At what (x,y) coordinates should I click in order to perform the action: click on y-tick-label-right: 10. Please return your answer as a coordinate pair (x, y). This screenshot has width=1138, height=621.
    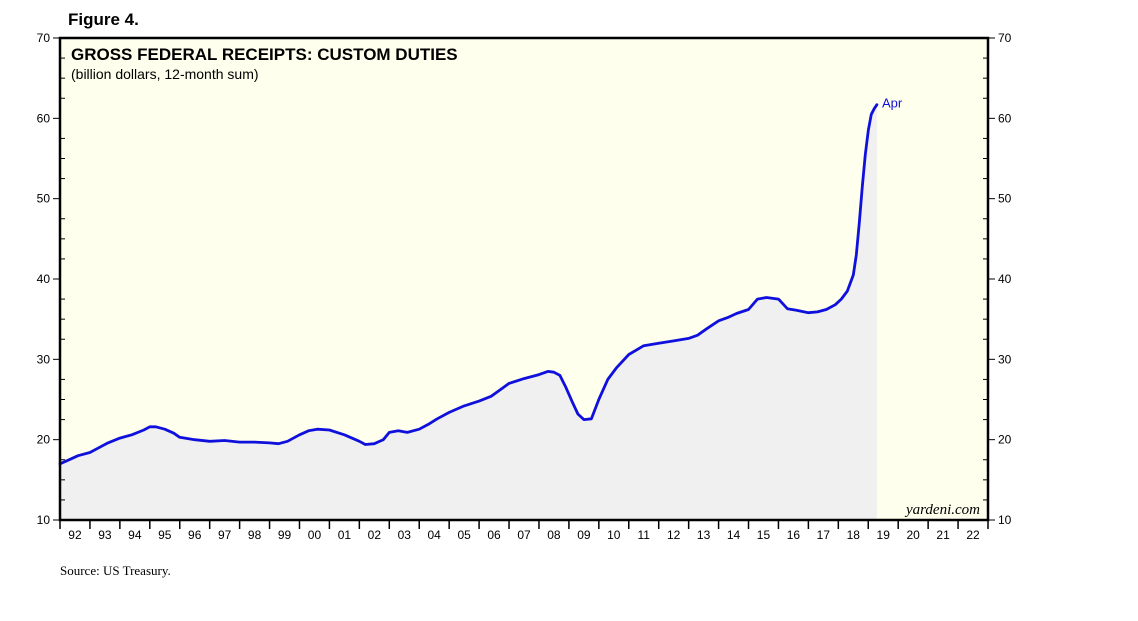
    Looking at the image, I should click on (1005, 520).